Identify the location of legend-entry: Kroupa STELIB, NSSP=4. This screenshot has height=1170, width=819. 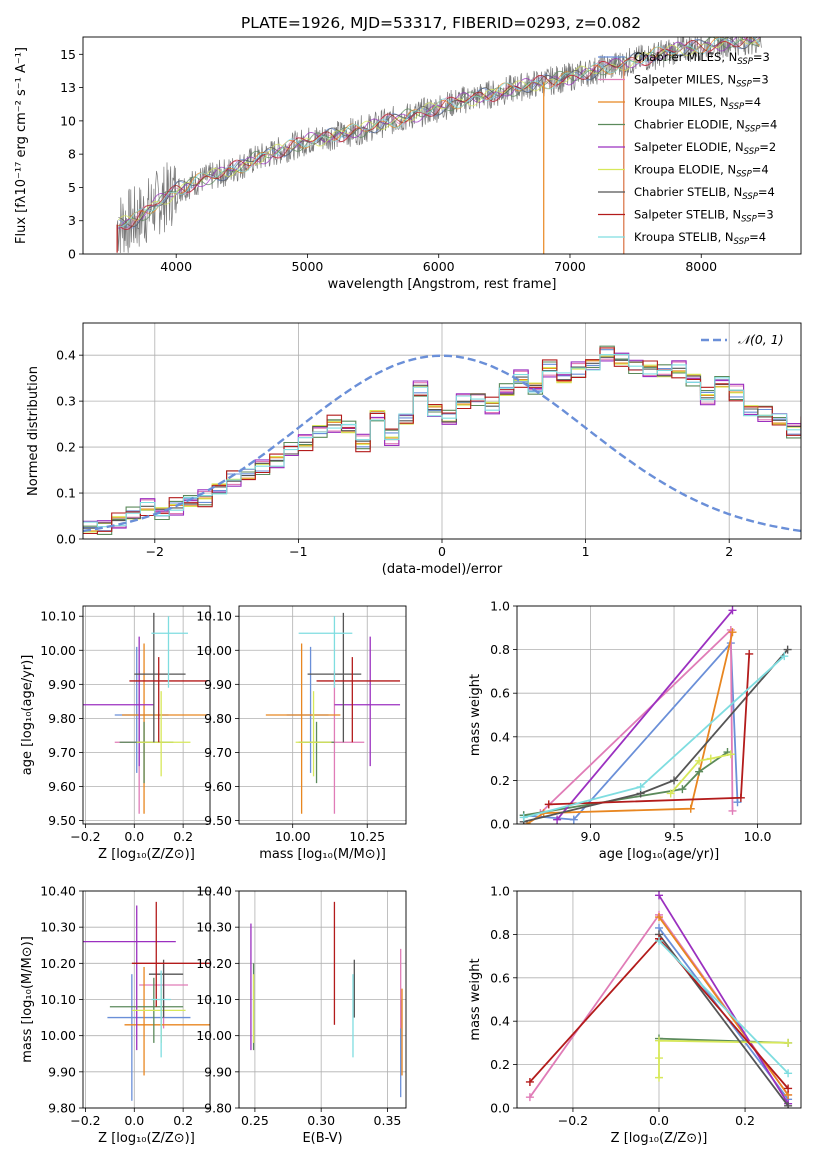
(700, 238).